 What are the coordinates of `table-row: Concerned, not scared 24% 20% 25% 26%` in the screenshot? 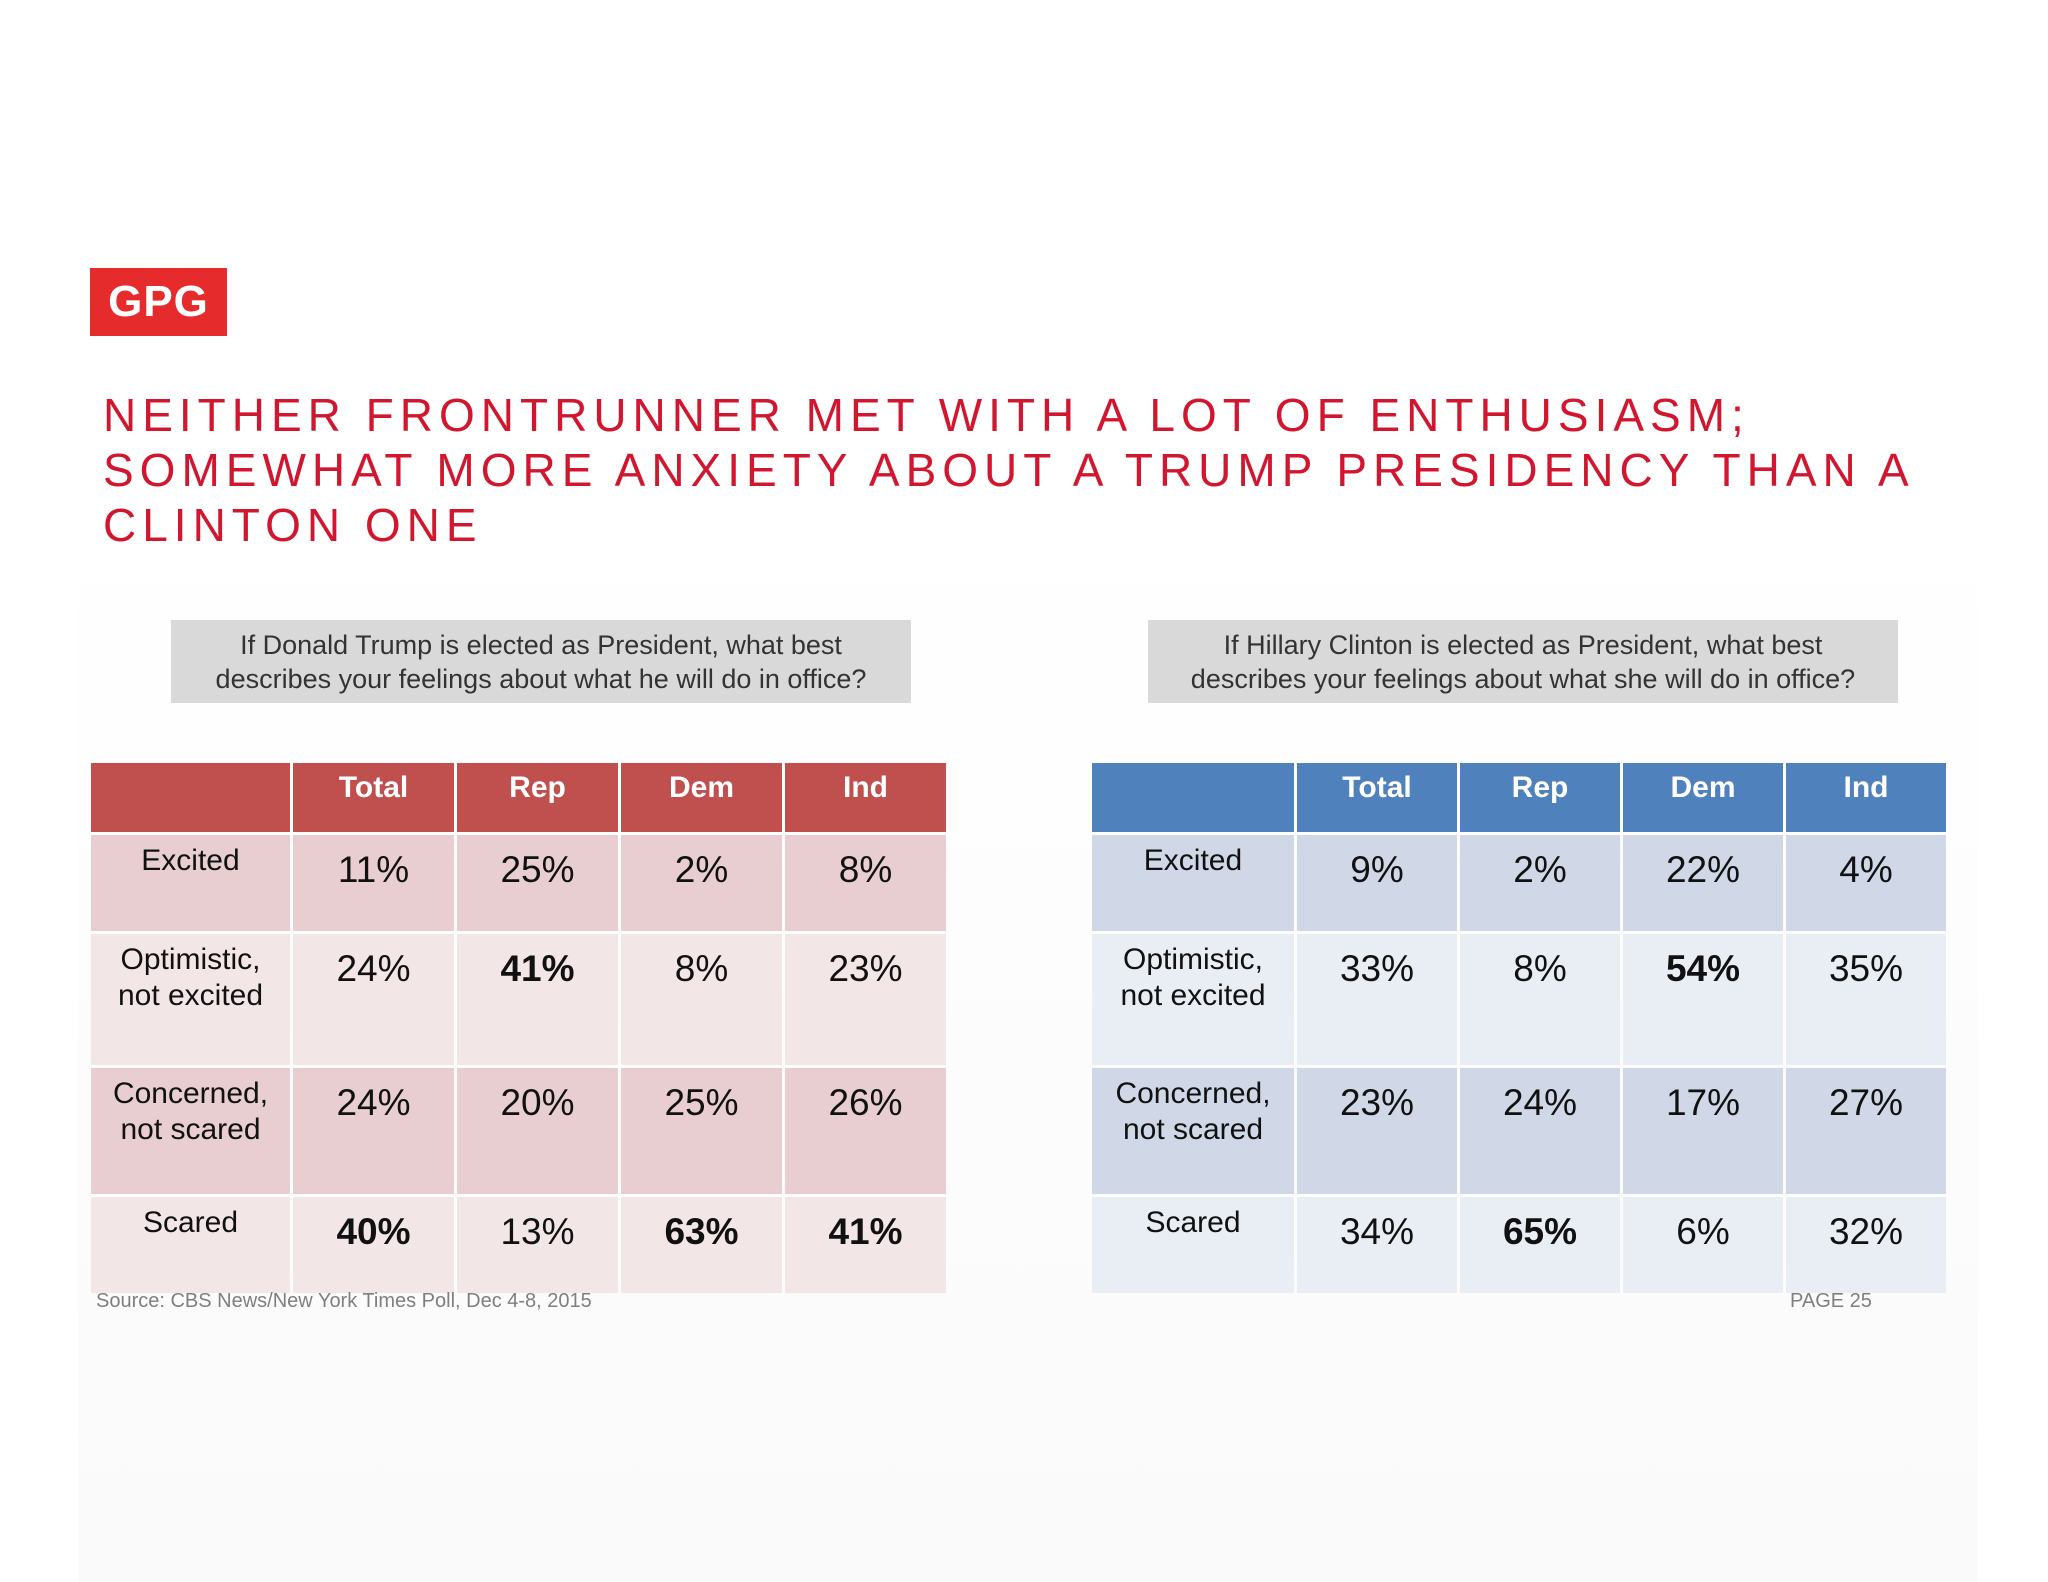 It's located at (518, 1131).